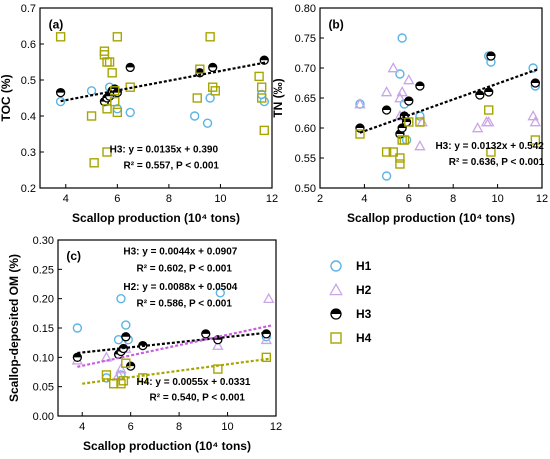 The height and width of the screenshot is (459, 550). Describe the element at coordinates (43, 329) in the screenshot. I see `y-tick-label: 0.15` at that location.